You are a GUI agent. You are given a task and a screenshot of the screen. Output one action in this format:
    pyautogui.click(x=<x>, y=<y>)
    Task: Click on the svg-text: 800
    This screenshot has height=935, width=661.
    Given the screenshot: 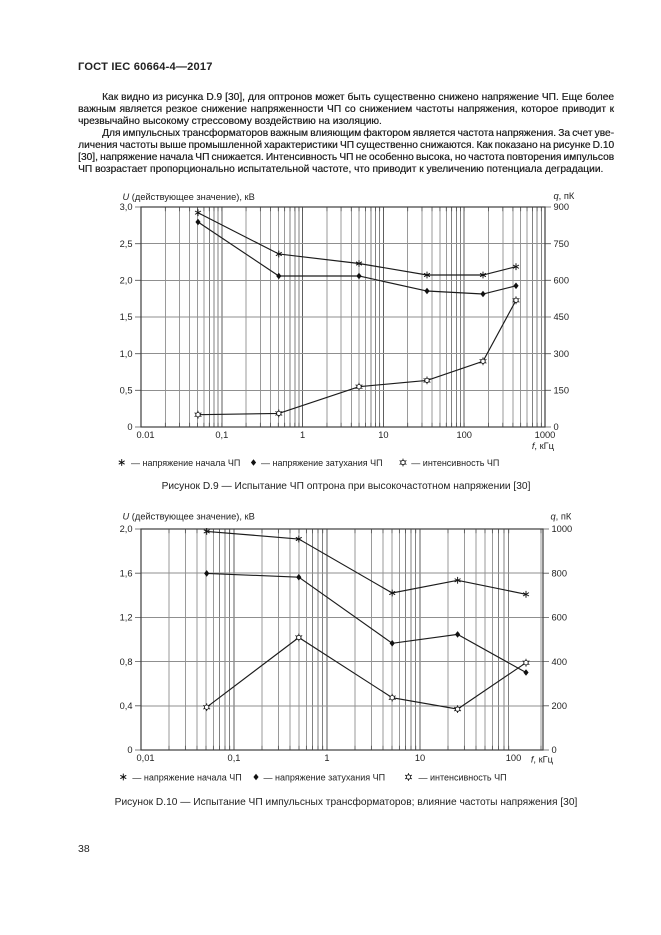 What is the action you would take?
    pyautogui.click(x=560, y=573)
    